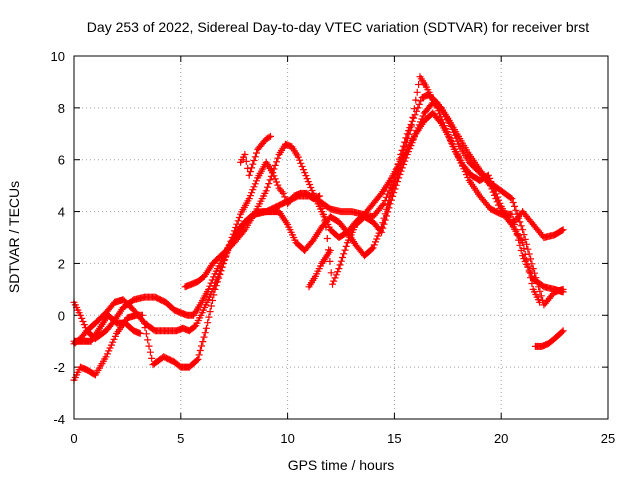 The image size is (640, 480). What do you see at coordinates (61, 160) in the screenshot?
I see `y-tick-label: 6` at bounding box center [61, 160].